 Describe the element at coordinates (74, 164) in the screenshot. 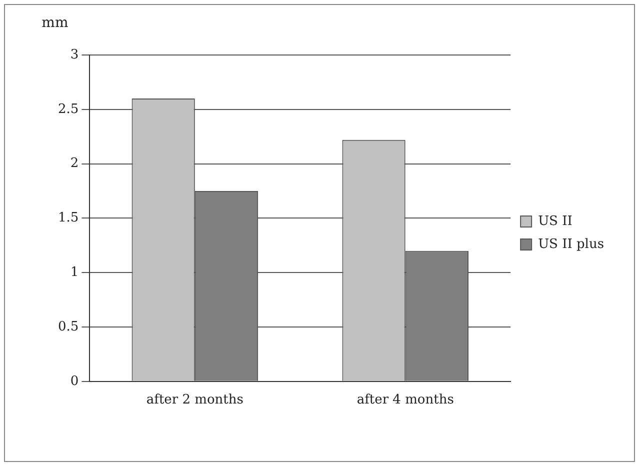

I see `y-tick-label: 2` at that location.